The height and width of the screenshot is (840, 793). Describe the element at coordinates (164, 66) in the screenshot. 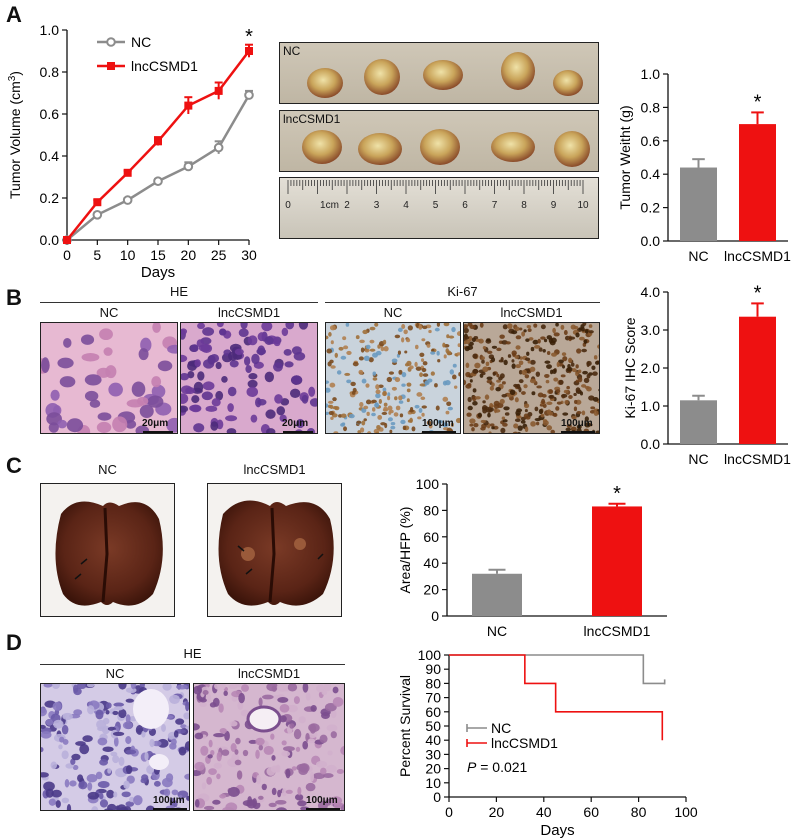

I see `tv-legend-label-lnccsmd1: lncCSMD1` at that location.